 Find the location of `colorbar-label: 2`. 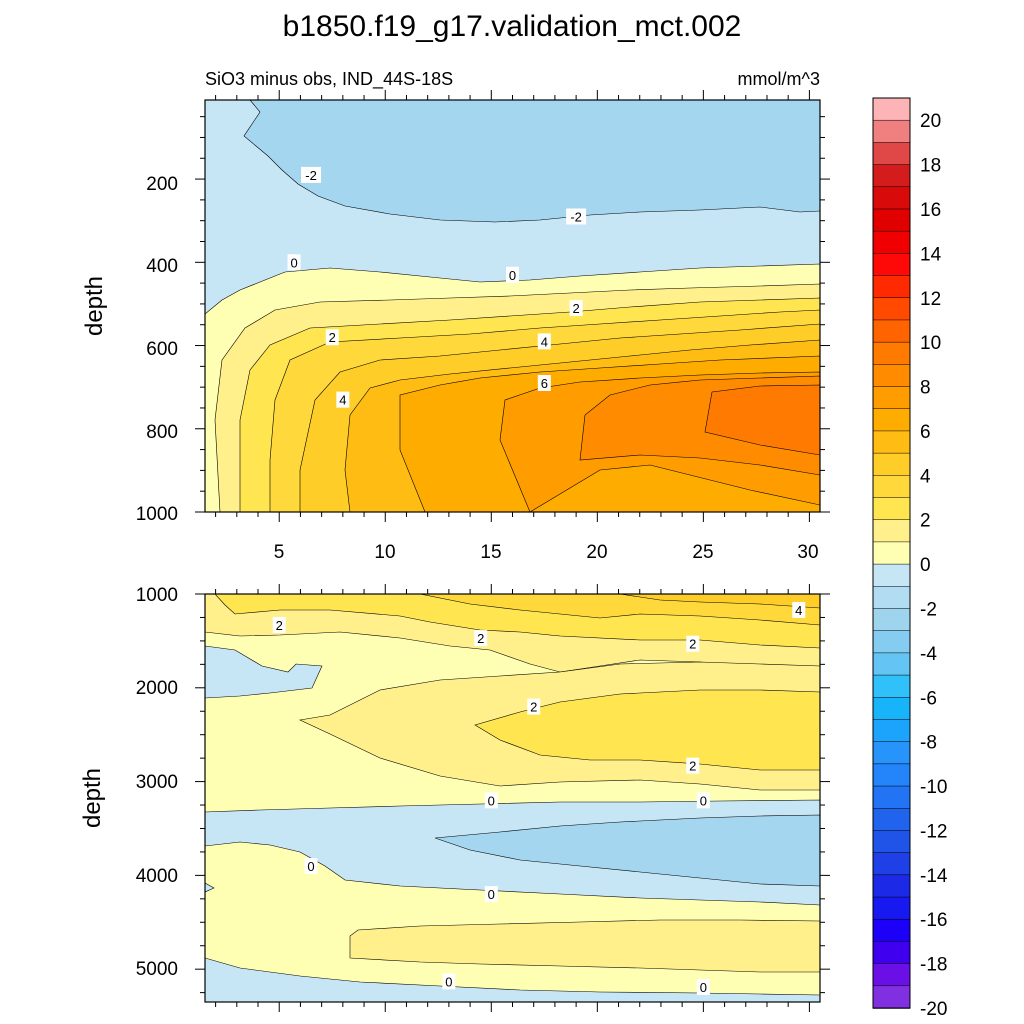

colorbar-label: 2 is located at coordinates (925, 521).